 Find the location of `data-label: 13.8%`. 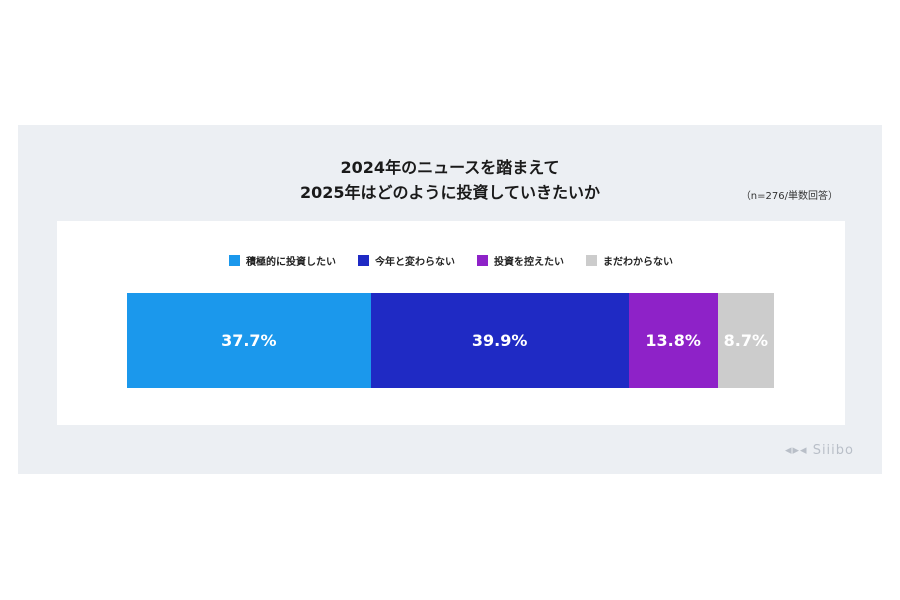

data-label: 13.8% is located at coordinates (673, 340).